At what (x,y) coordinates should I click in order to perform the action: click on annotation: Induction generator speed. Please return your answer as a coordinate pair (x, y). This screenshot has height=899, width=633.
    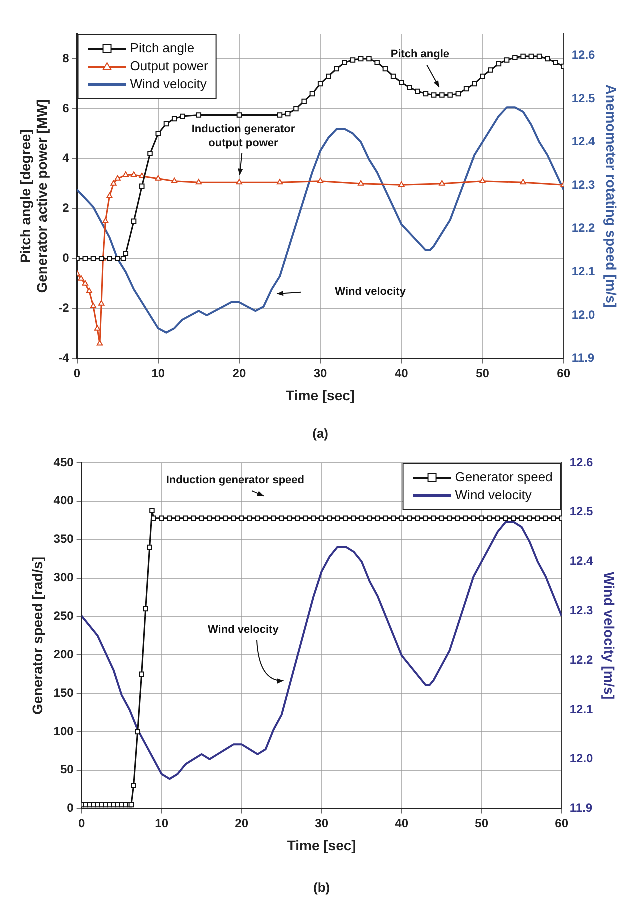
    Looking at the image, I should click on (235, 480).